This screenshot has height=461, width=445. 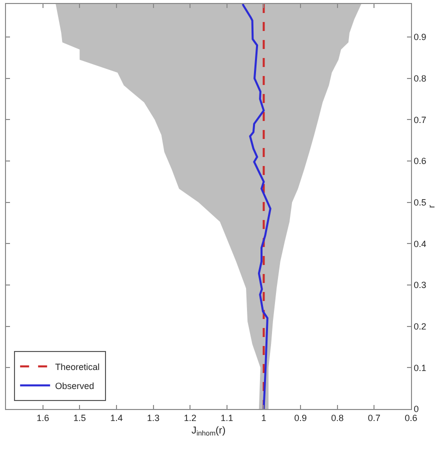 What do you see at coordinates (79, 417) in the screenshot?
I see `x-tick-label: 1.5` at bounding box center [79, 417].